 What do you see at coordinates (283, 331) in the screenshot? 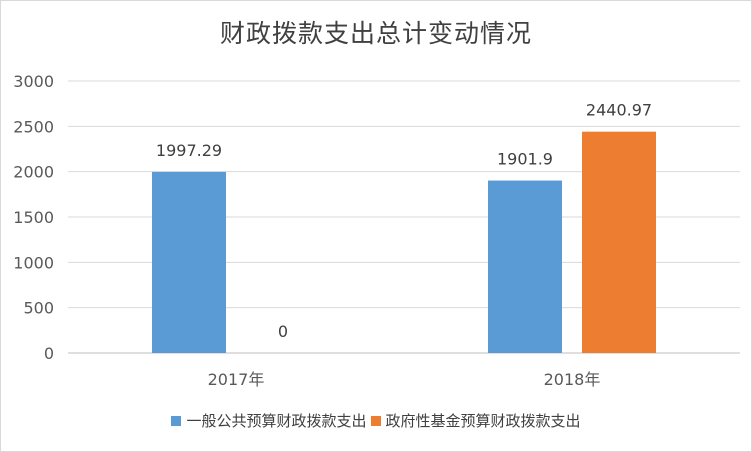
I see `data-label: 0` at bounding box center [283, 331].